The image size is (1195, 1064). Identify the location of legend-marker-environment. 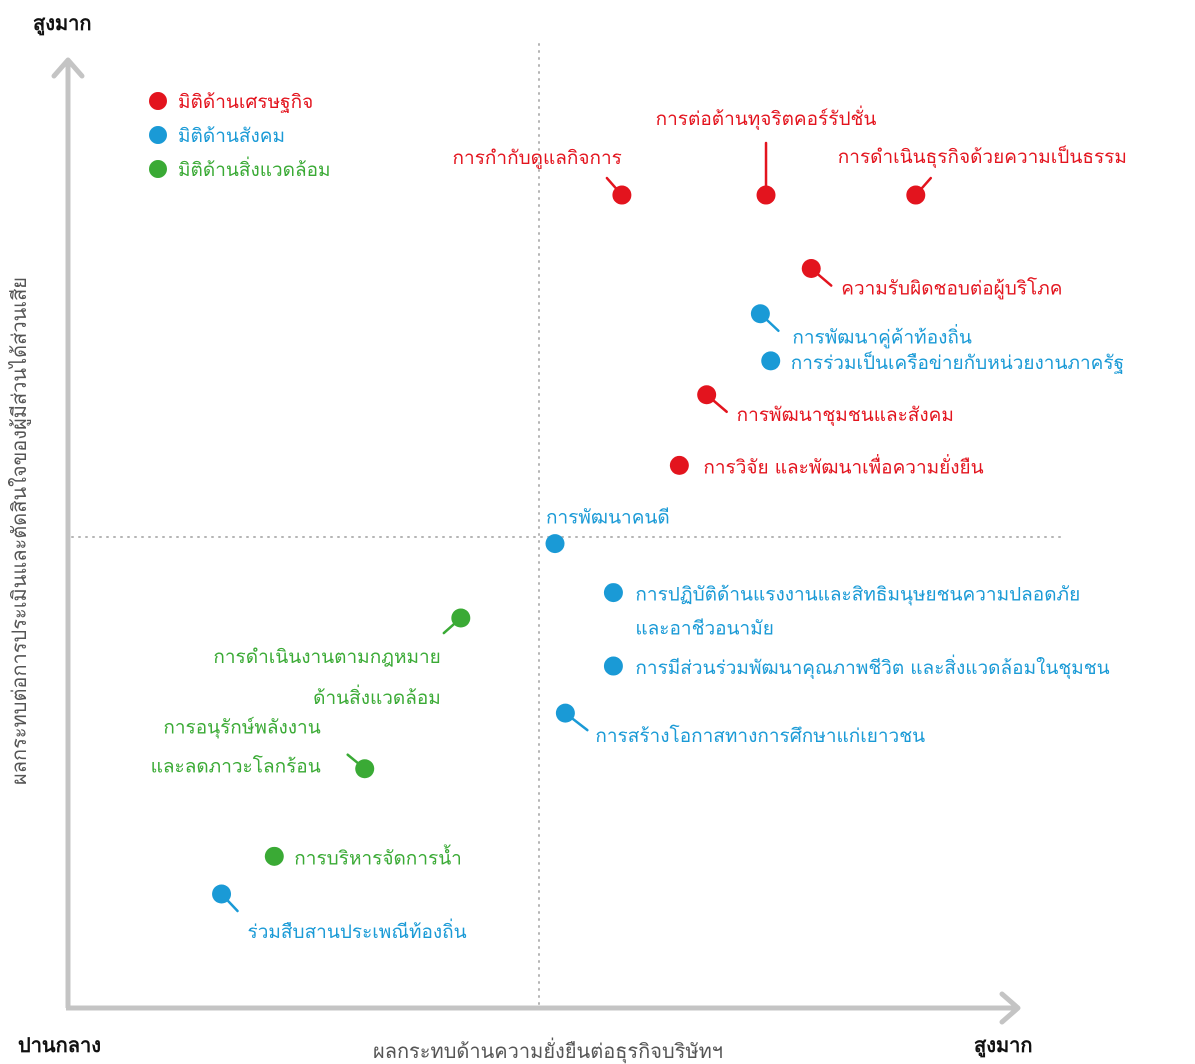
(158, 169).